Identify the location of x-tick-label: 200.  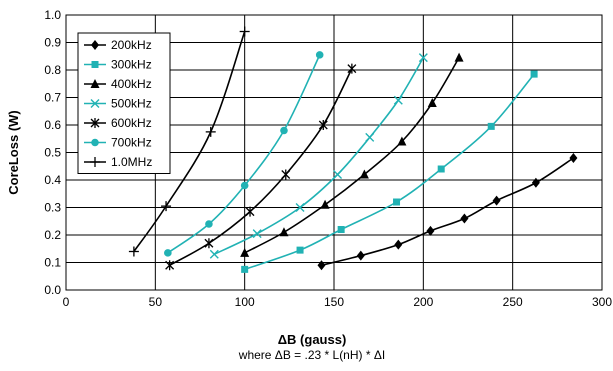
(423, 302).